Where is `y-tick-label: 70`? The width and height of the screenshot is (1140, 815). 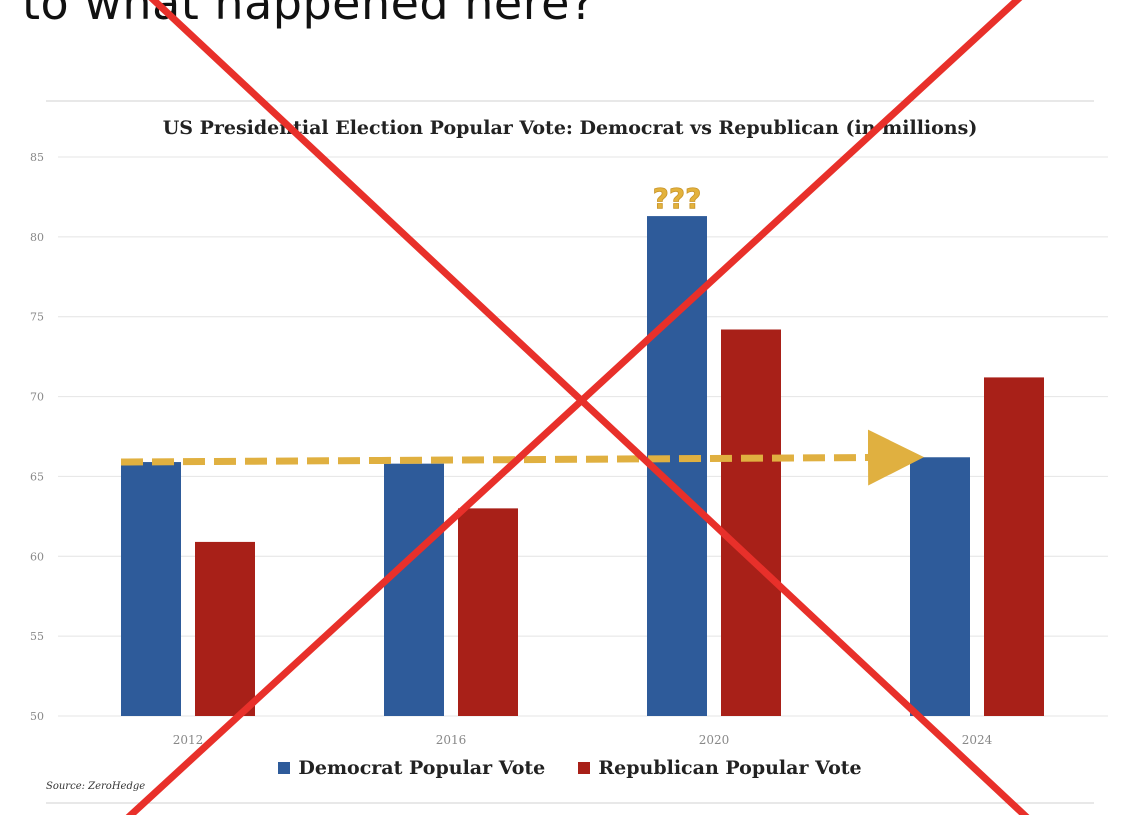 y-tick-label: 70 is located at coordinates (37, 397).